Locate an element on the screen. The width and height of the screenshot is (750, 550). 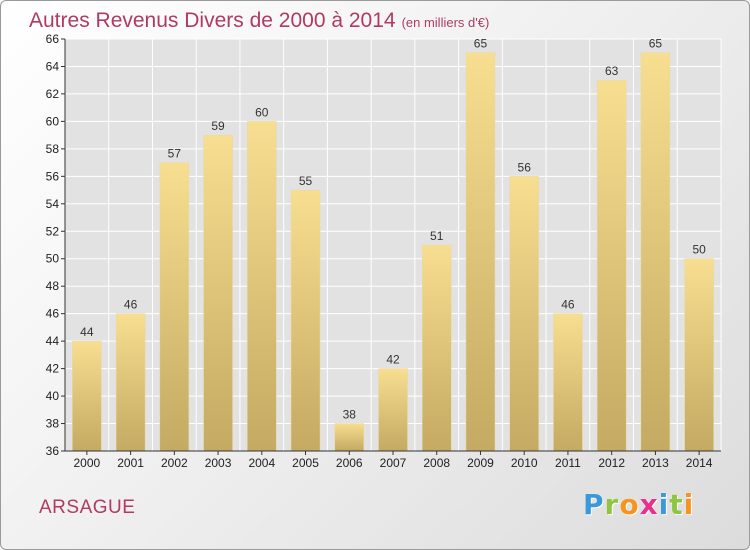
bar-2013 is located at coordinates (655, 252).